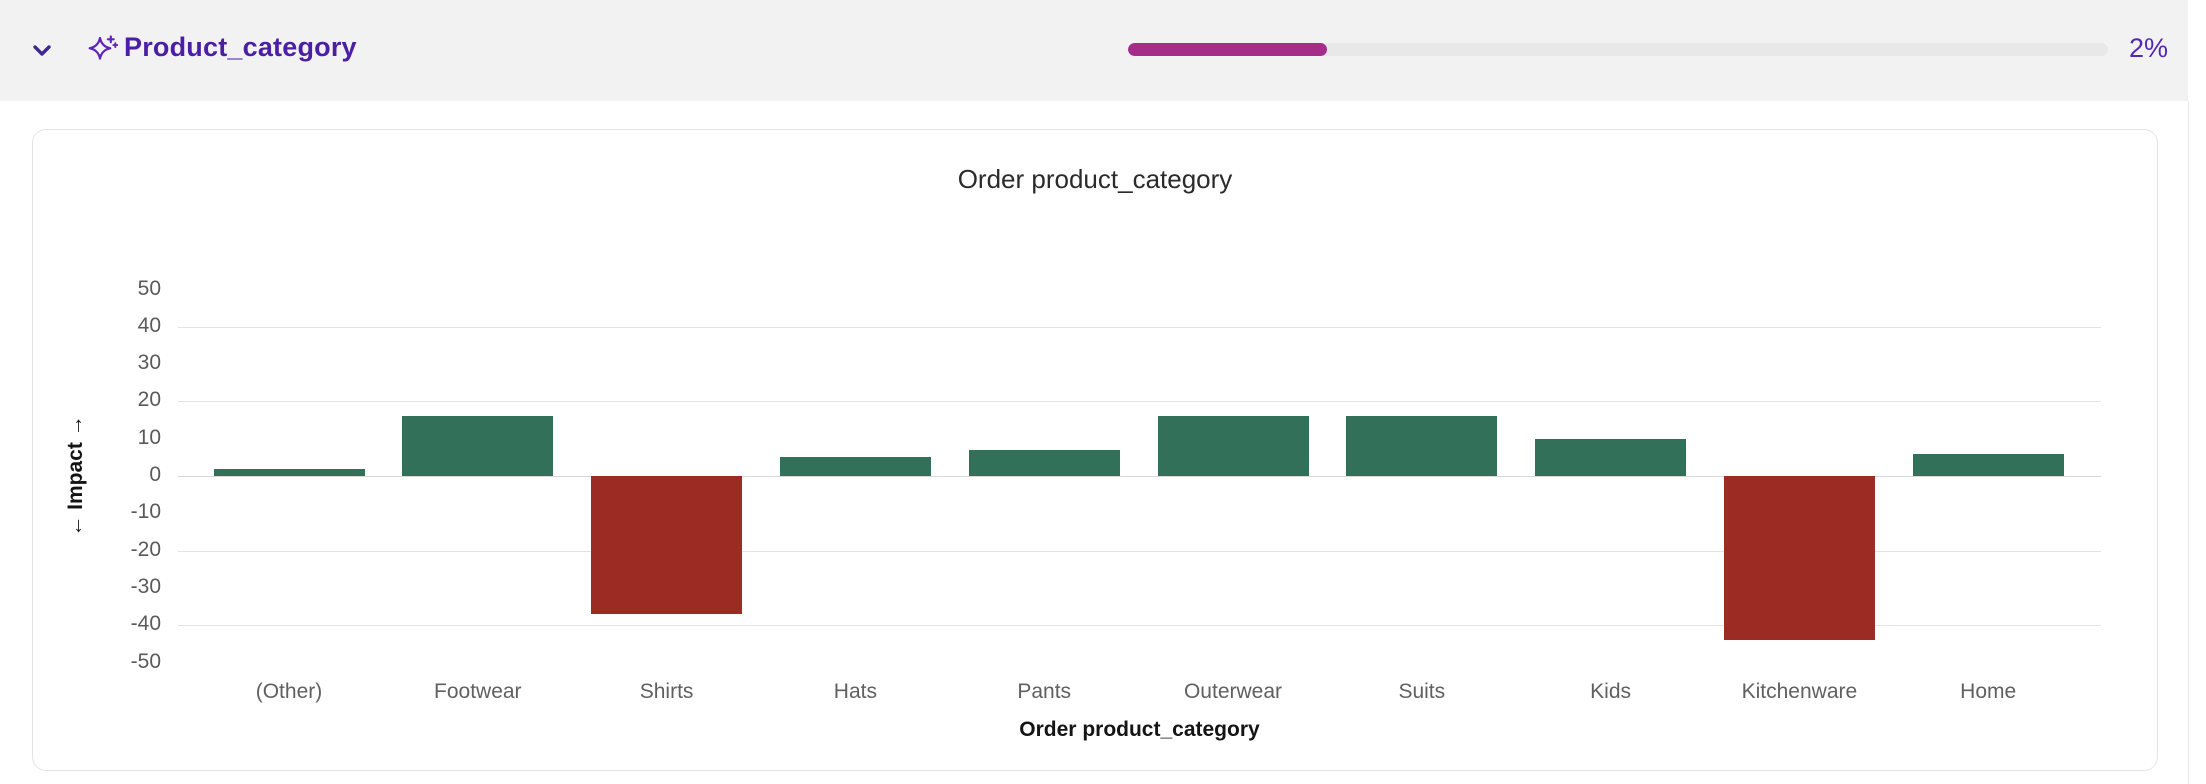  Describe the element at coordinates (1095, 179) in the screenshot. I see `chart-title: Order product_category` at that location.